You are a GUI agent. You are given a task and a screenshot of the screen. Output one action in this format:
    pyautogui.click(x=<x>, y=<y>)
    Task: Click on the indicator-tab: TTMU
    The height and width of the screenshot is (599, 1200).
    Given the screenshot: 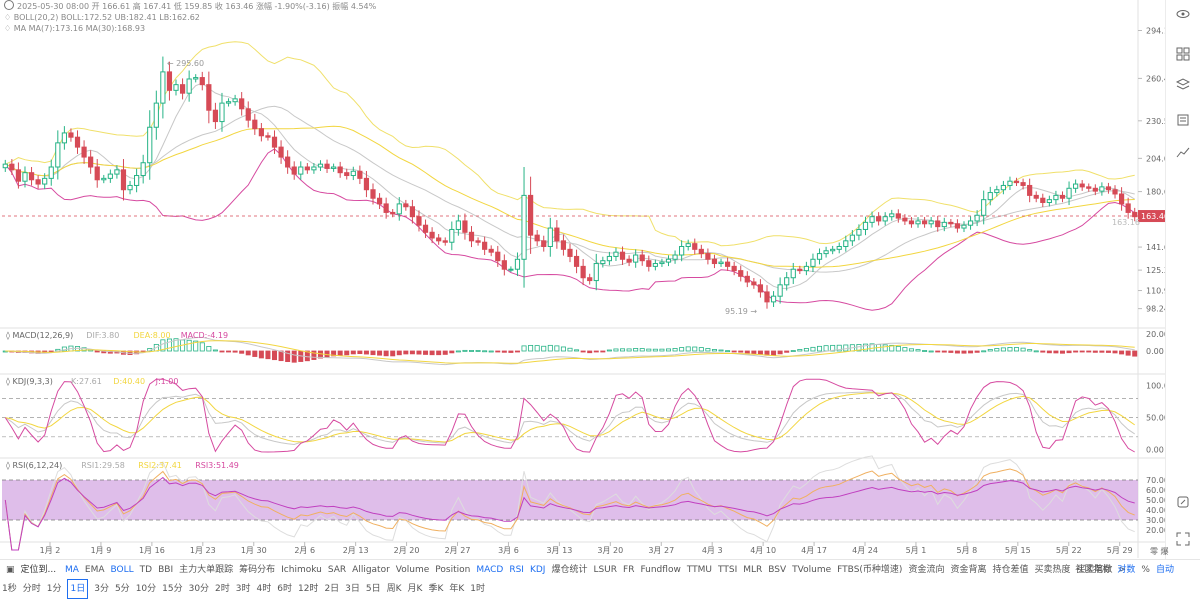 What is the action you would take?
    pyautogui.click(x=699, y=570)
    